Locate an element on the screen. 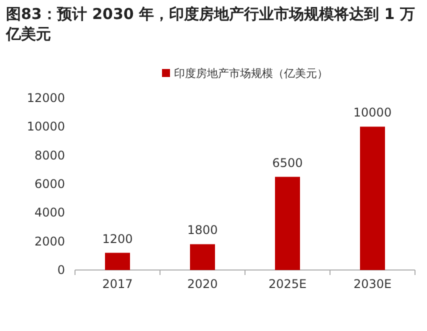 The width and height of the screenshot is (427, 331). x-tick-label: 2020 is located at coordinates (202, 284).